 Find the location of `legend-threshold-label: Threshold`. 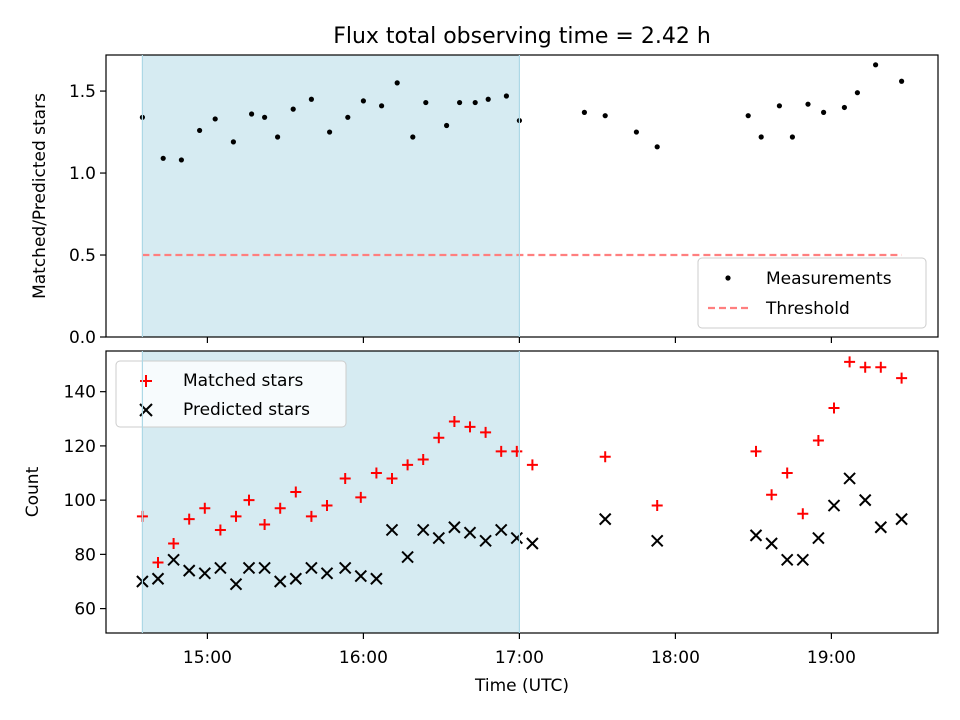

legend-threshold-label: Threshold is located at coordinates (807, 309).